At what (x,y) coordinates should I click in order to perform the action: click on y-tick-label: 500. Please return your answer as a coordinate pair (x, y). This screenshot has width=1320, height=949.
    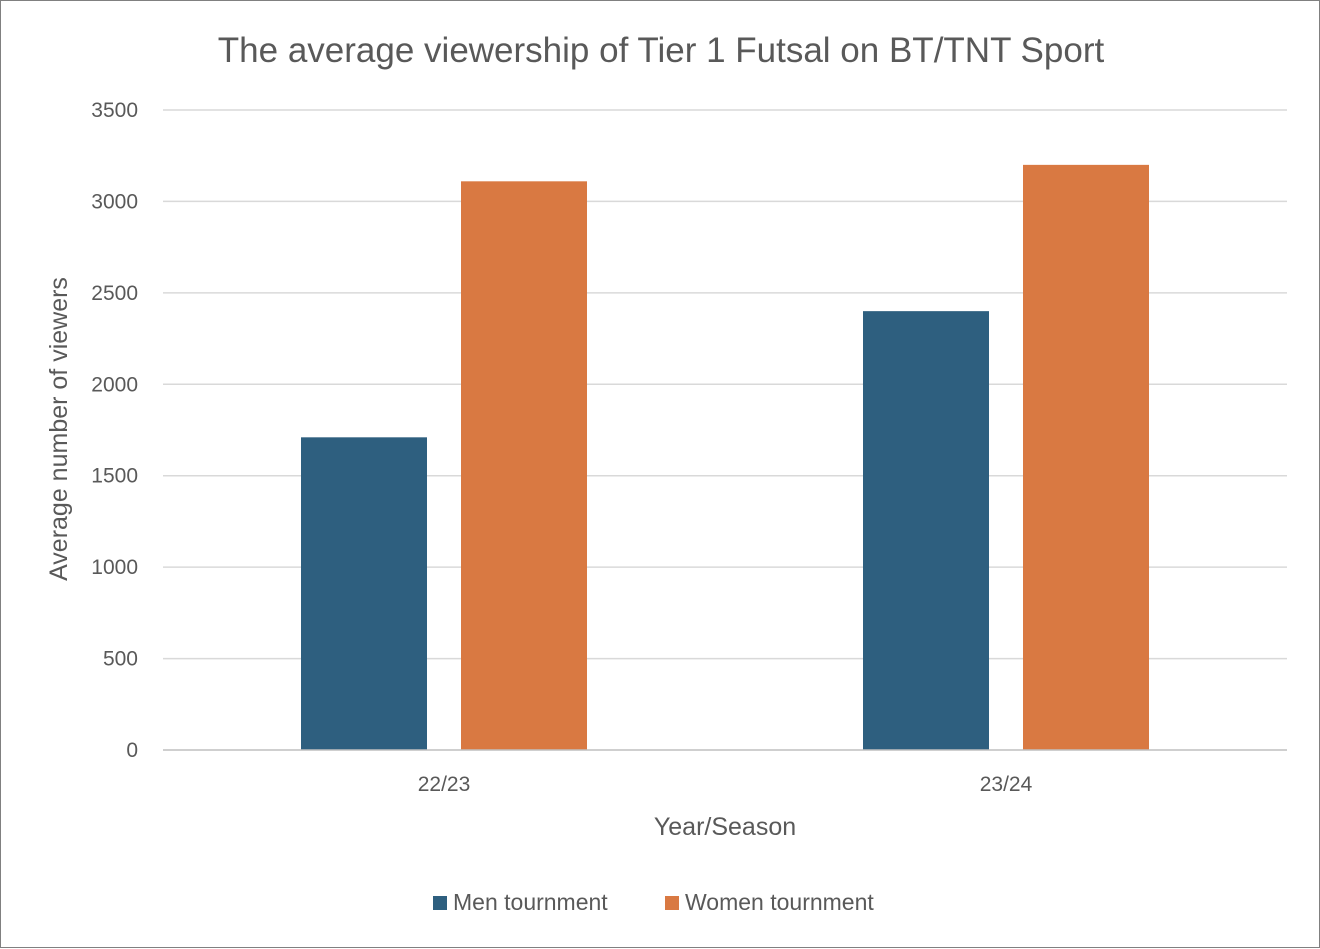
    Looking at the image, I should click on (120, 659).